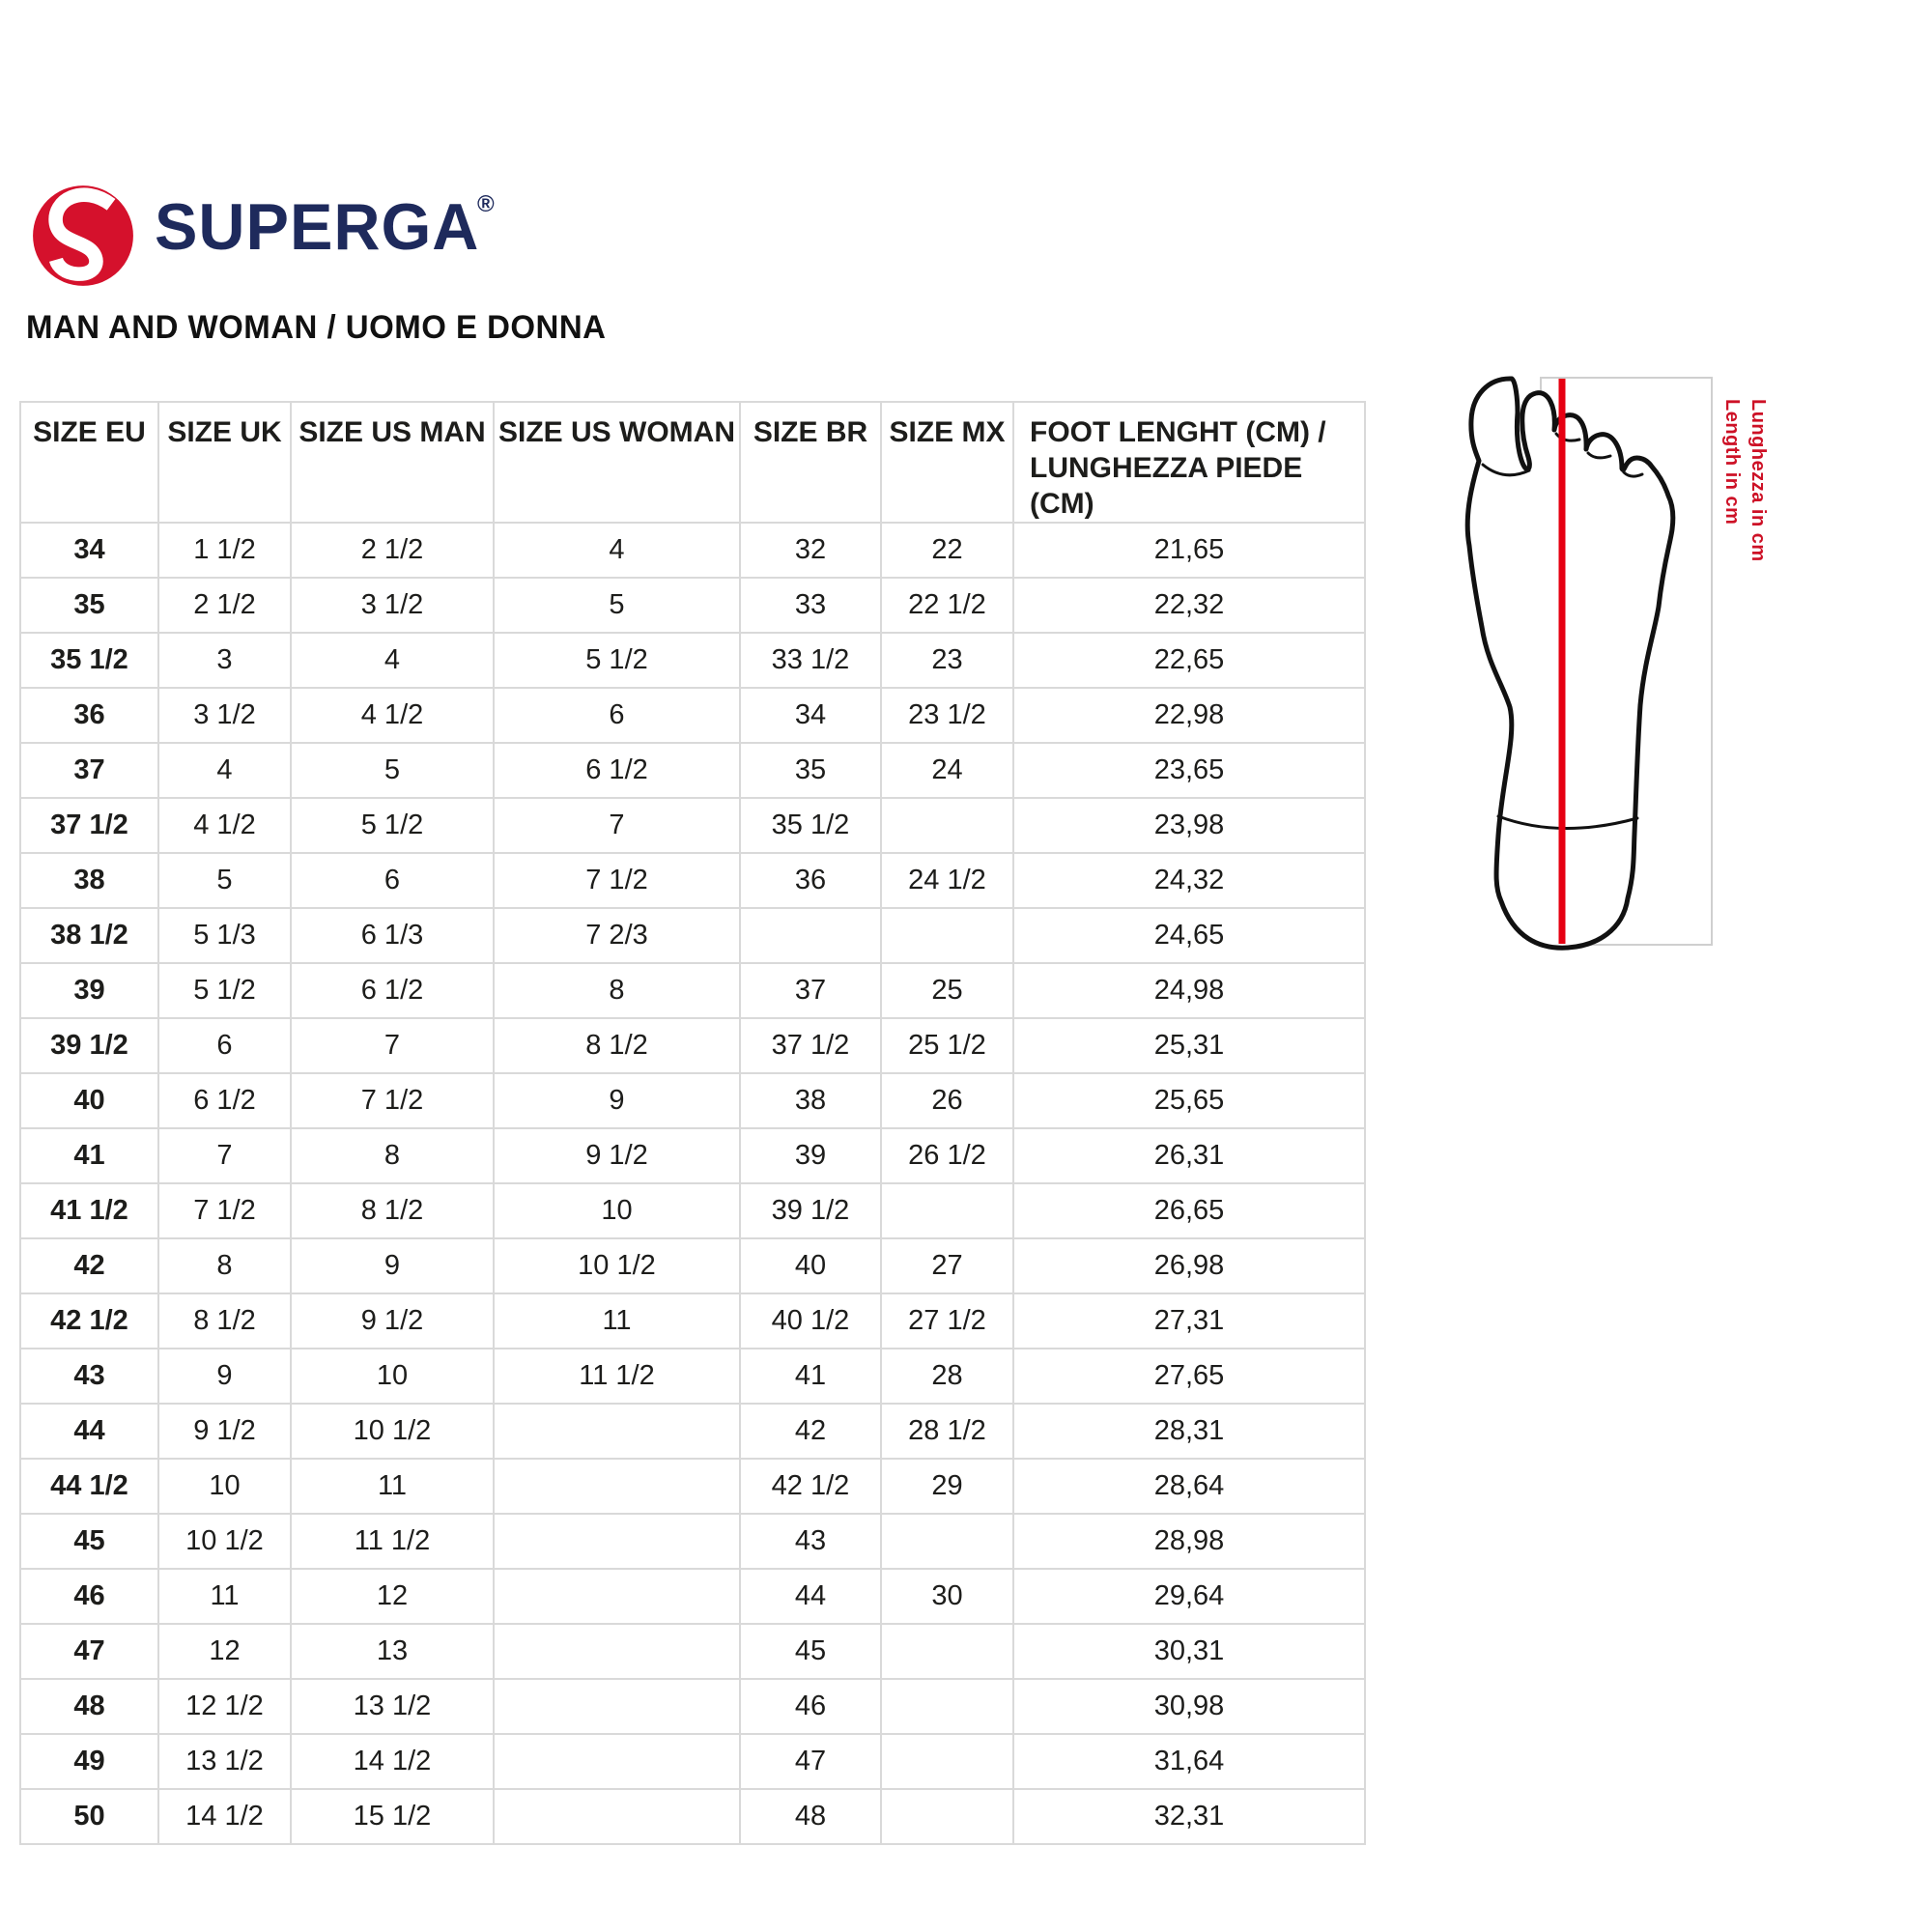  I want to click on size-cell: 24,98, so click(1189, 990).